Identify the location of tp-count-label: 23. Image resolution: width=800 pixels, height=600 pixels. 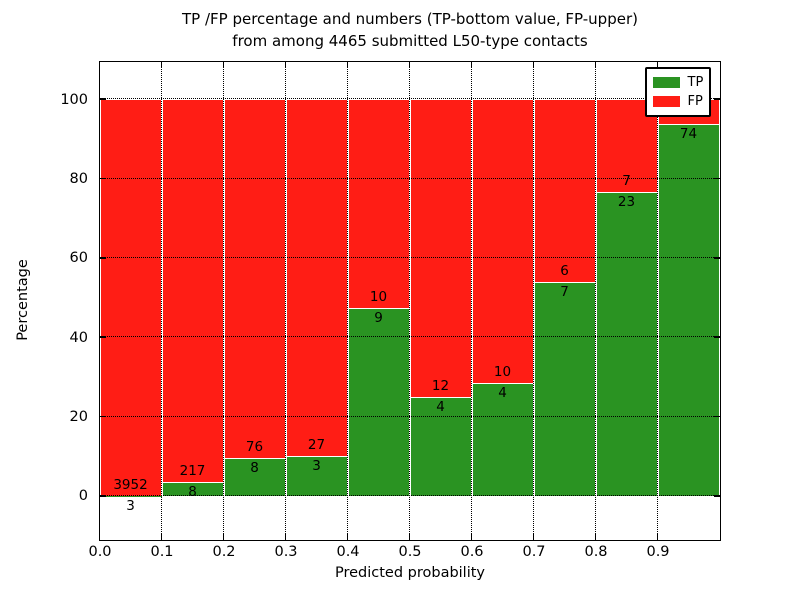
(626, 201).